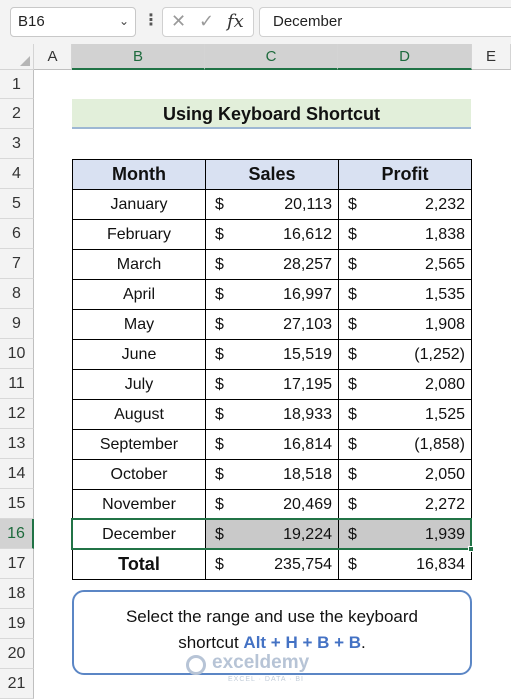 Image resolution: width=511 pixels, height=699 pixels. What do you see at coordinates (139, 174) in the screenshot?
I see `header-month: Month` at bounding box center [139, 174].